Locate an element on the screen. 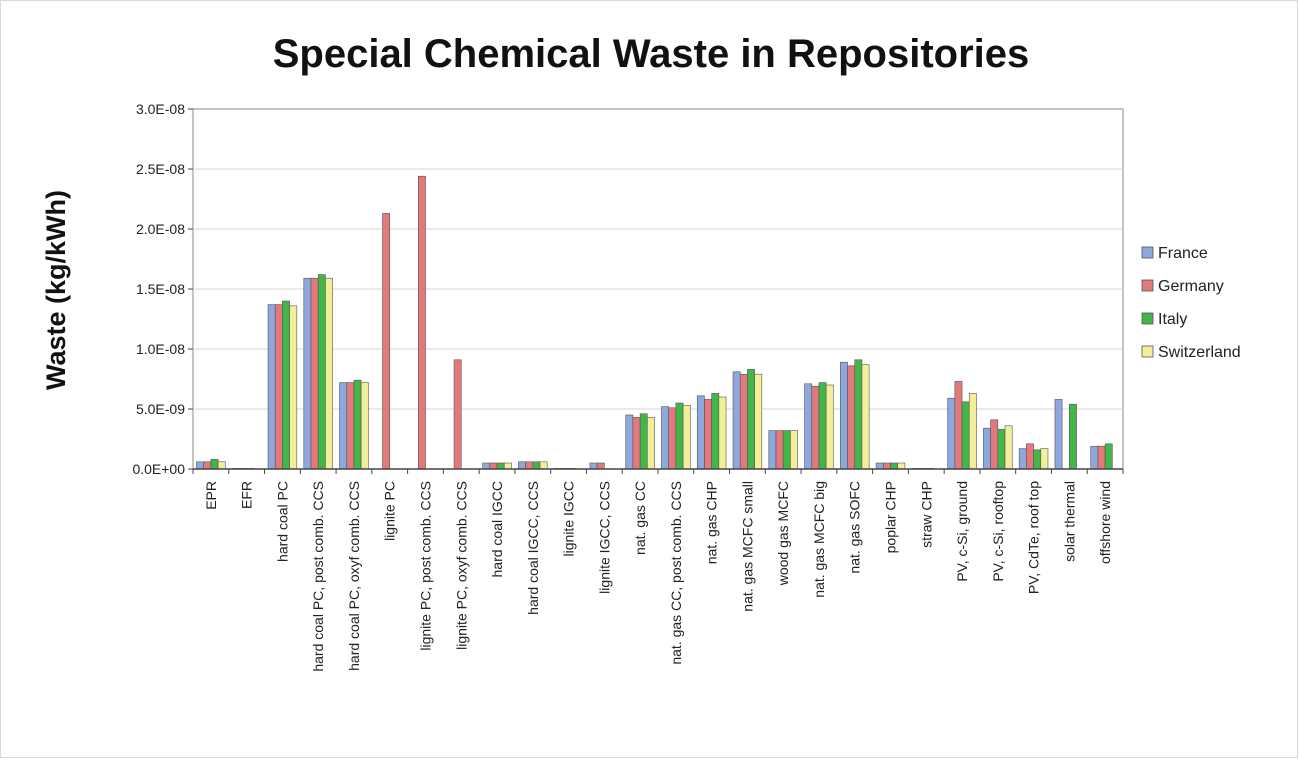  legend-swatch-italy is located at coordinates (1147, 318).